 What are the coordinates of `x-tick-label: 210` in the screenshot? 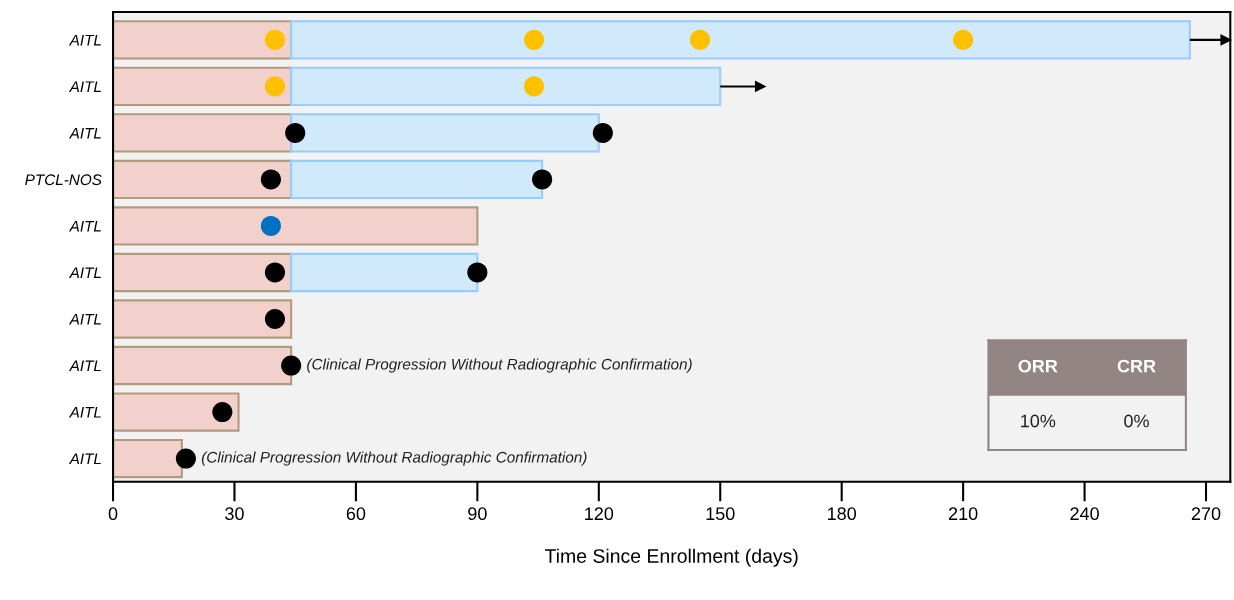 It's located at (963, 514).